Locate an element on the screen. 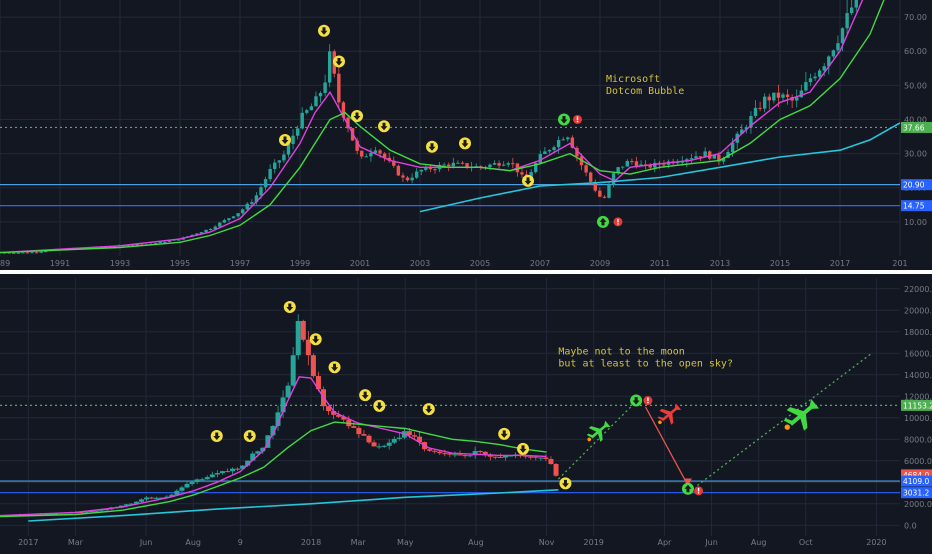 This screenshot has width=932, height=554. top-price-label-0: 37.66 is located at coordinates (916, 127).